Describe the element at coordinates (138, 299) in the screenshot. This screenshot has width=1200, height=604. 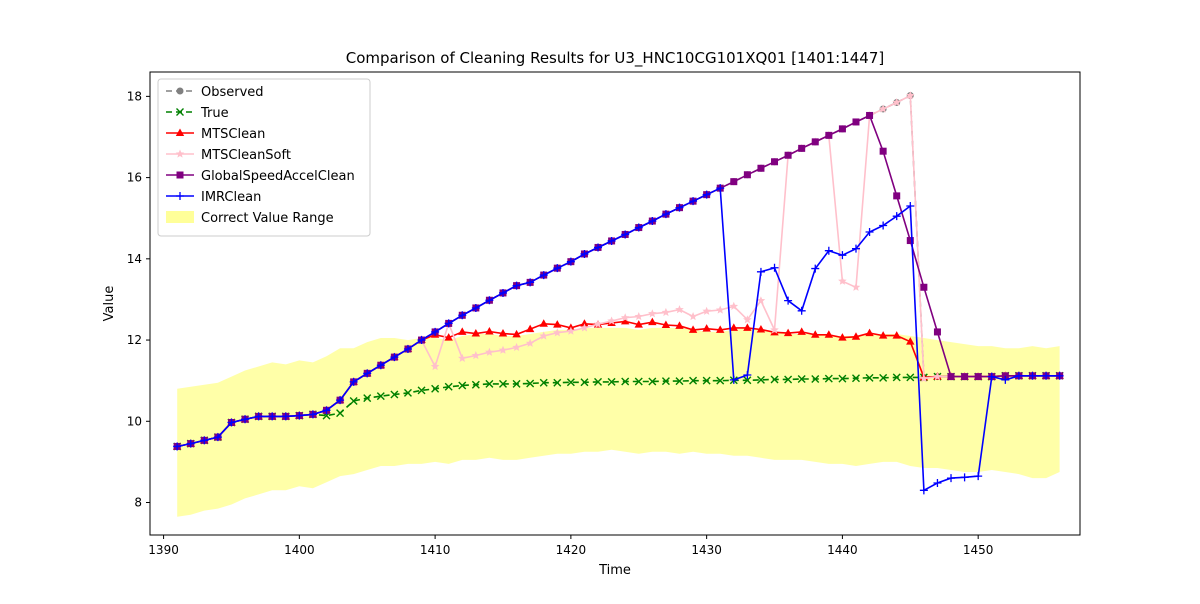
I see `y-axis: 8 10 12 14 16 18` at that location.